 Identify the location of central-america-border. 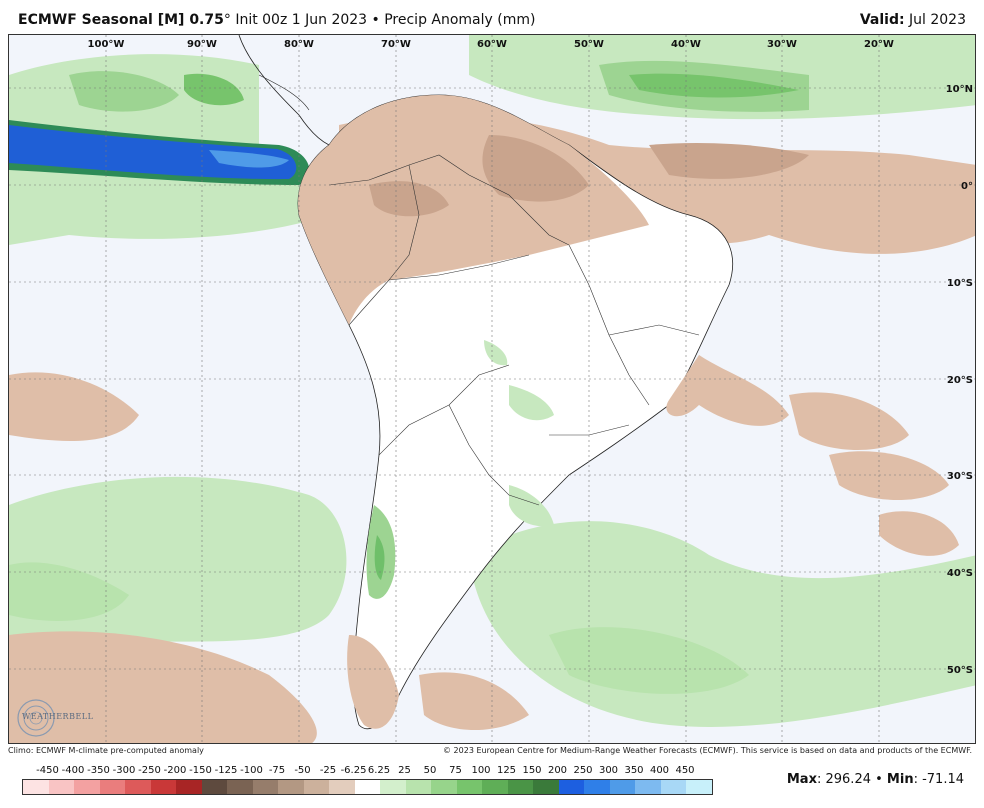
(284, 92).